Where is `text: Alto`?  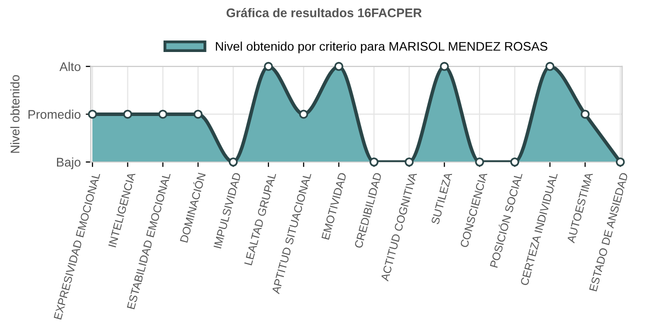 text: Alto is located at coordinates (69, 67).